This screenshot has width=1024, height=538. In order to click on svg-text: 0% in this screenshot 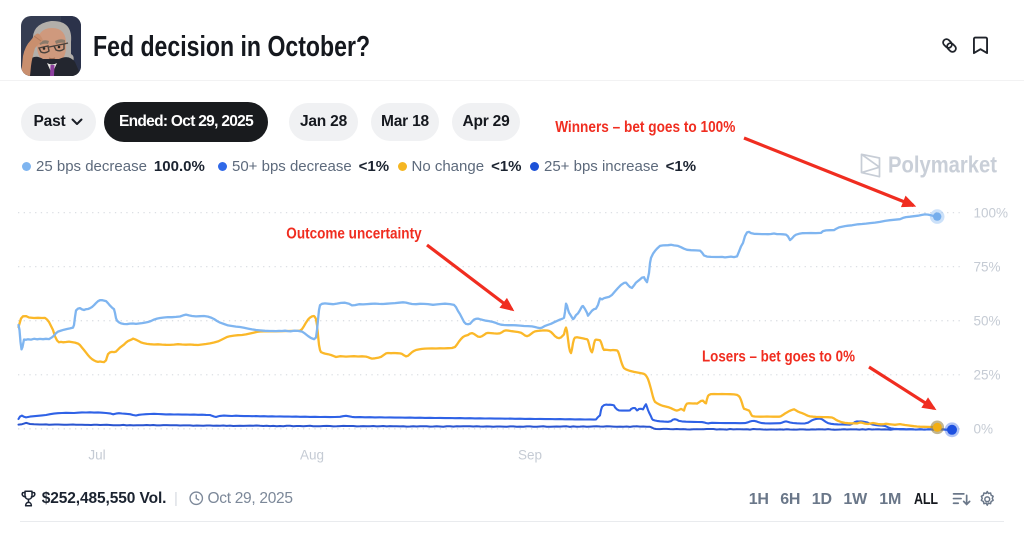, I will do `click(984, 429)`.